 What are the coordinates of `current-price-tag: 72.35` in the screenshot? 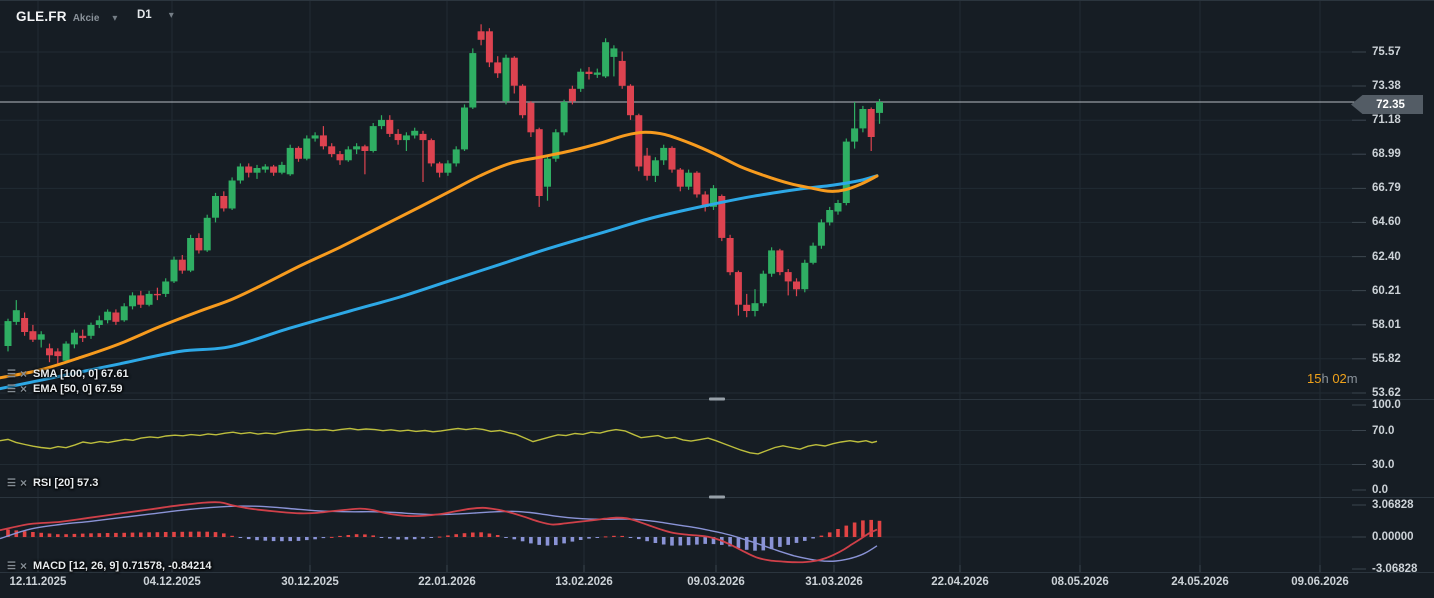 It's located at (1387, 104).